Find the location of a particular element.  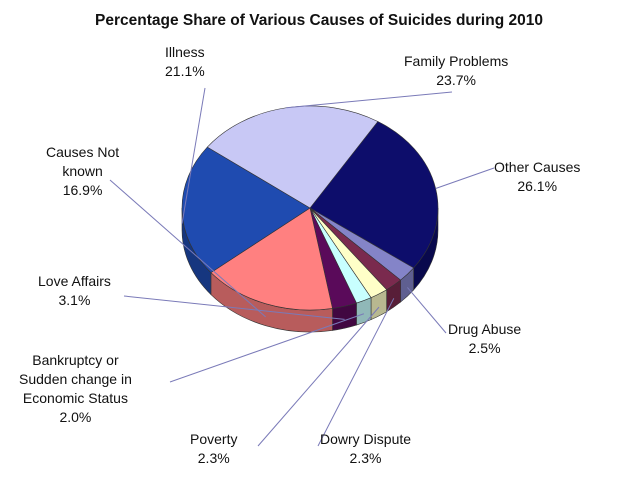

leader-line-bankruptcy-or-sudden-change-in-economic-status is located at coordinates (267, 348).